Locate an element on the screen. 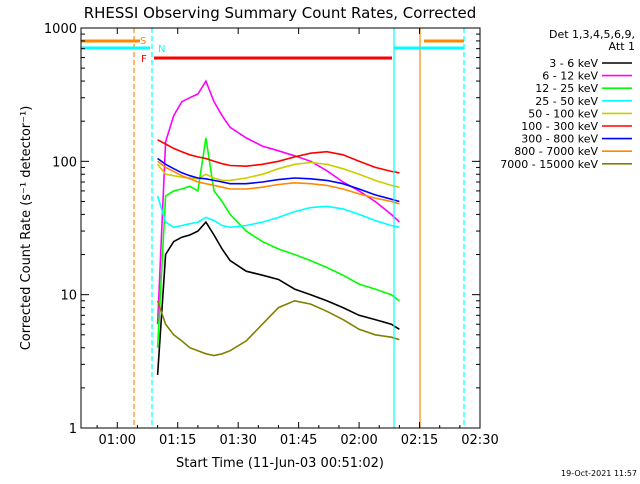 Image resolution: width=640 pixels, height=484 pixels. x-tick-label-0: 01:00 is located at coordinates (117, 440).